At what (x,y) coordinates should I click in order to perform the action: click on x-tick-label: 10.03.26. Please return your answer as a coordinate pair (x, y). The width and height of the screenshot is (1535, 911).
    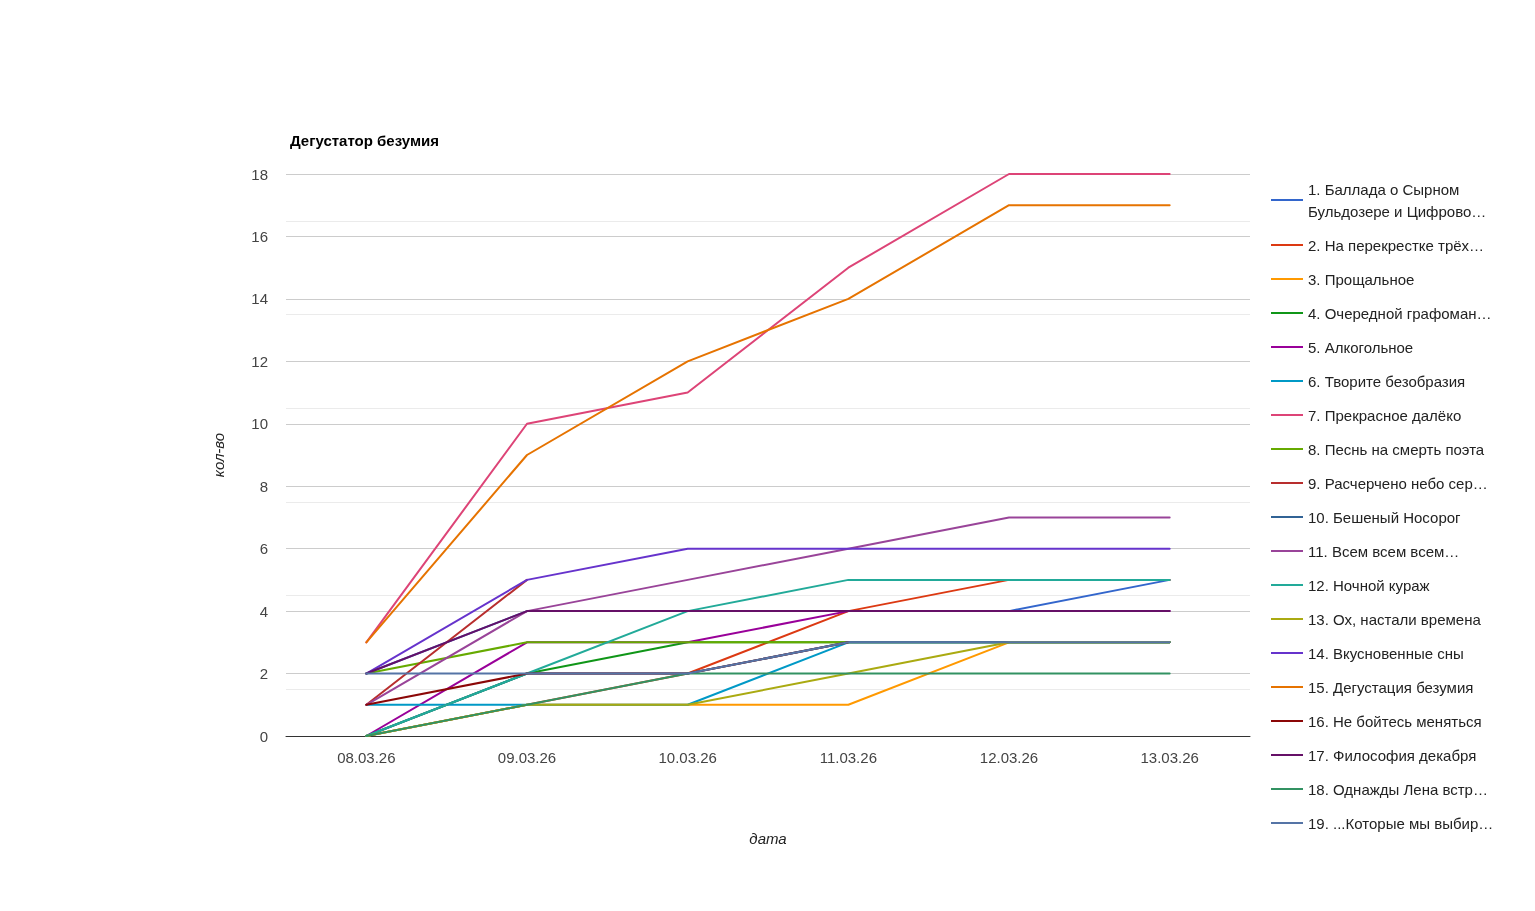
    Looking at the image, I should click on (687, 757).